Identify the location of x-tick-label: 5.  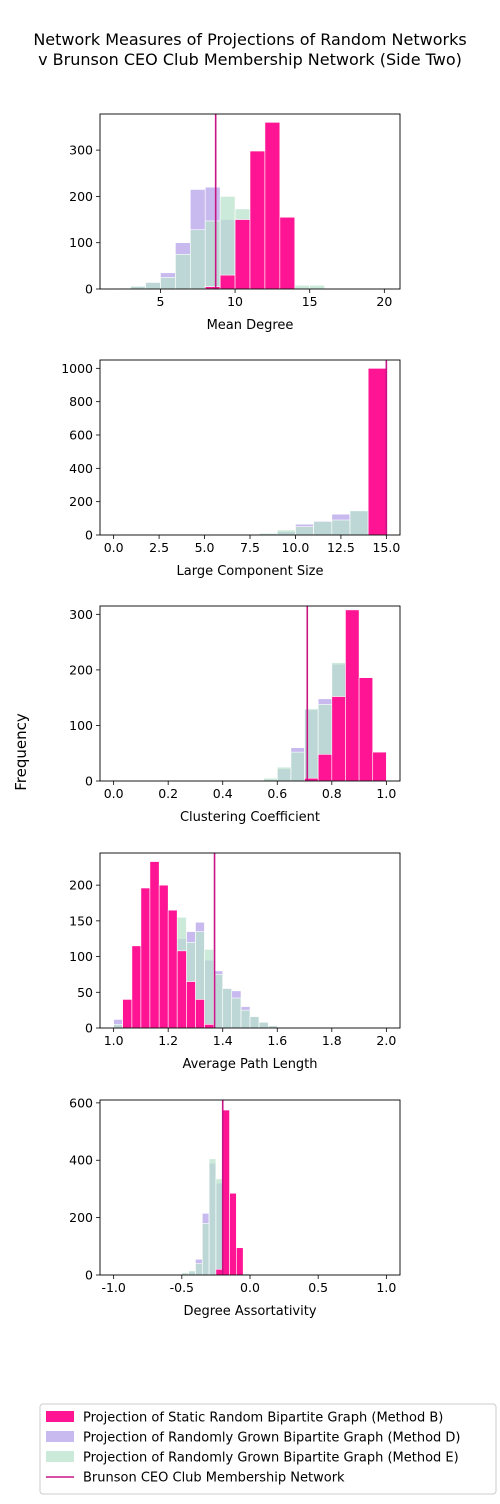
(160, 301).